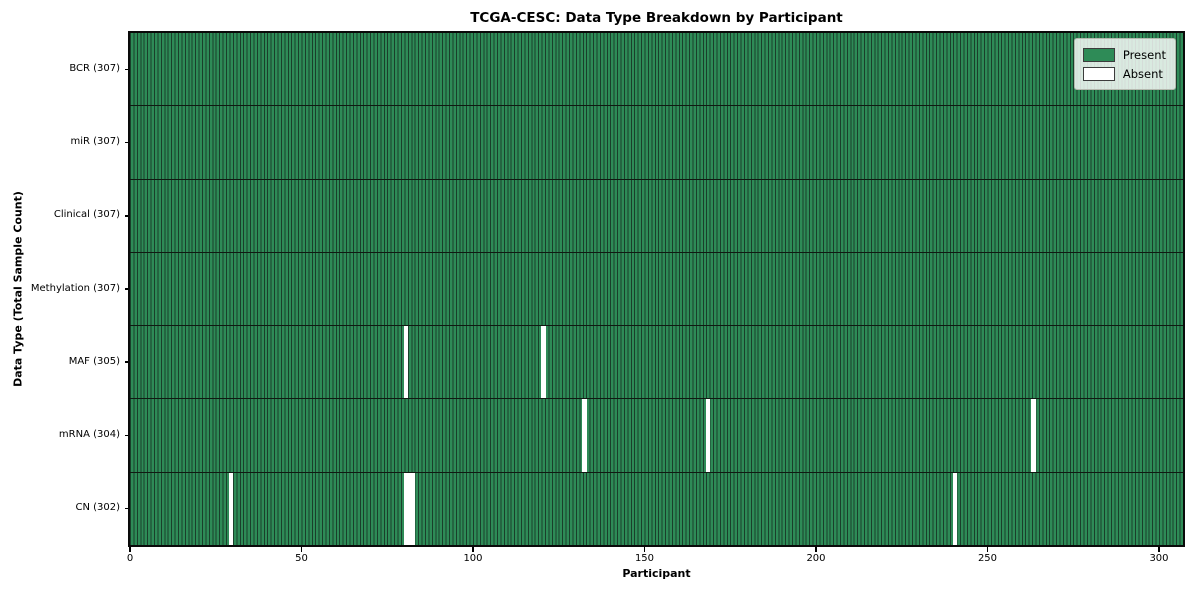  I want to click on y-tick-label-MAF: MAF (305), so click(94, 361).